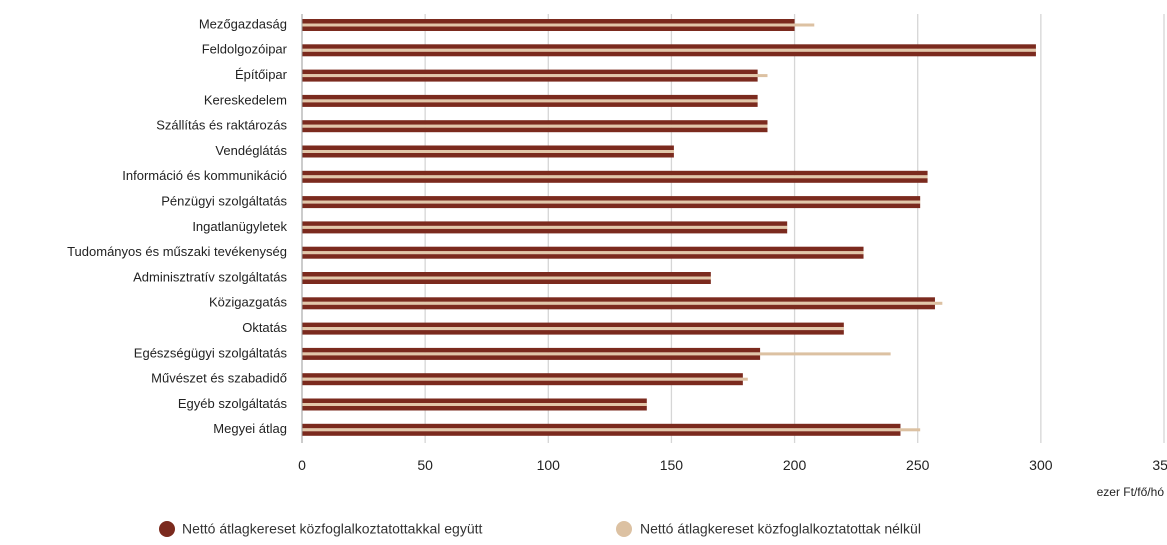  I want to click on x-tick-label: 100, so click(549, 465).